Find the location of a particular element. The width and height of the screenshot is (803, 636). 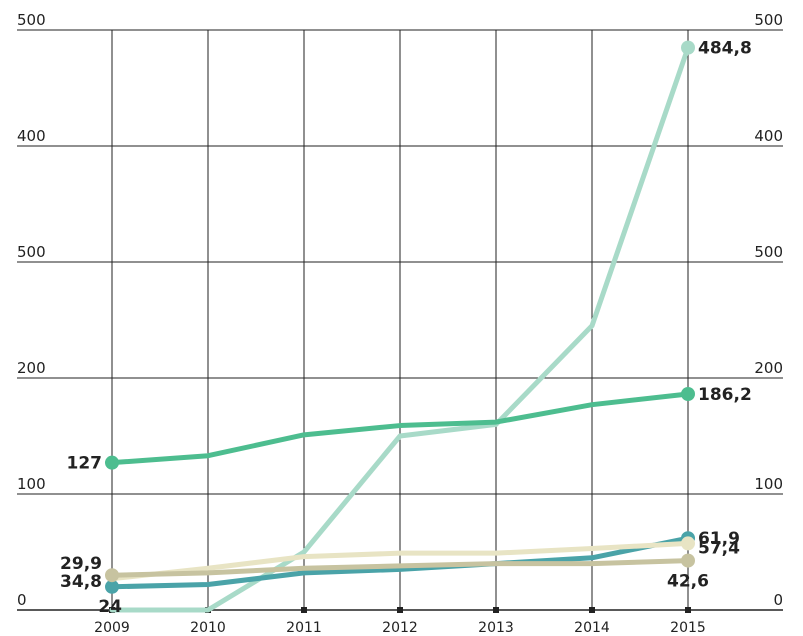

data-label: 186,2 is located at coordinates (725, 395).